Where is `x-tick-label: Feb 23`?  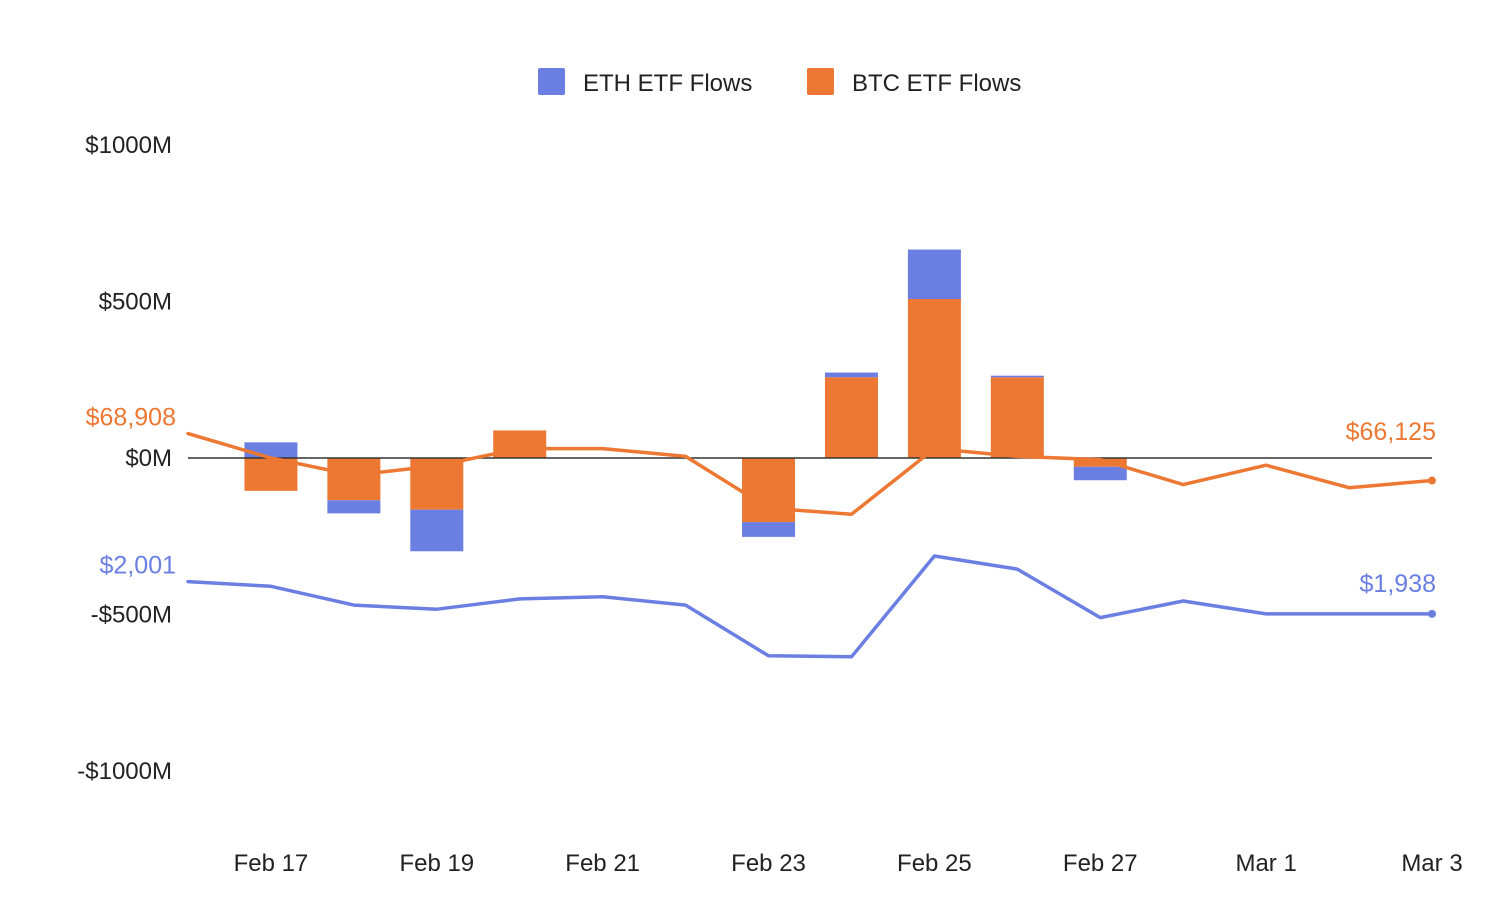
x-tick-label: Feb 23 is located at coordinates (768, 863).